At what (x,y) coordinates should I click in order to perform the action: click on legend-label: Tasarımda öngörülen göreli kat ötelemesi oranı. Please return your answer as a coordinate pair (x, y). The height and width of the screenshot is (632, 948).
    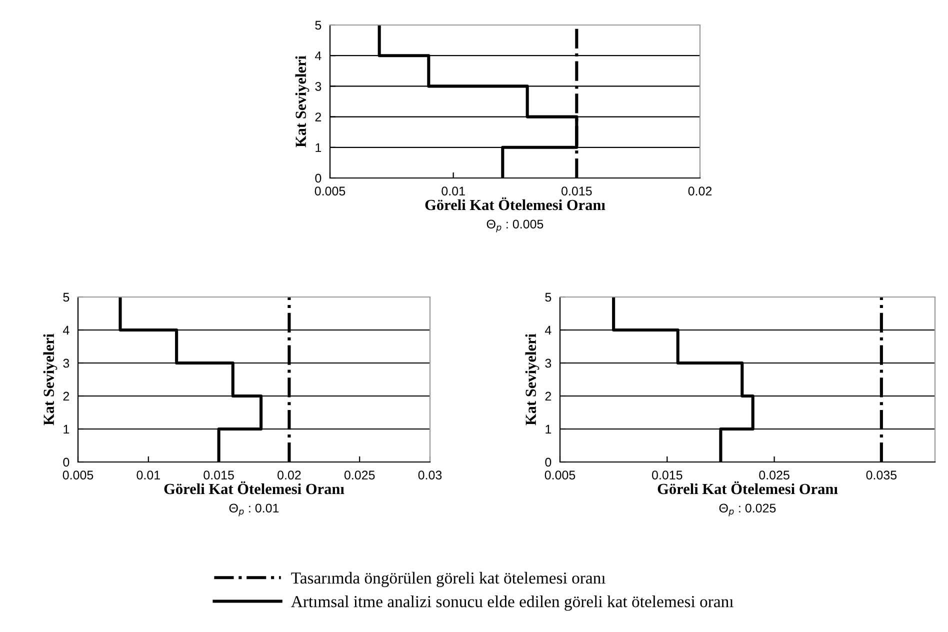
    Looking at the image, I should click on (448, 580).